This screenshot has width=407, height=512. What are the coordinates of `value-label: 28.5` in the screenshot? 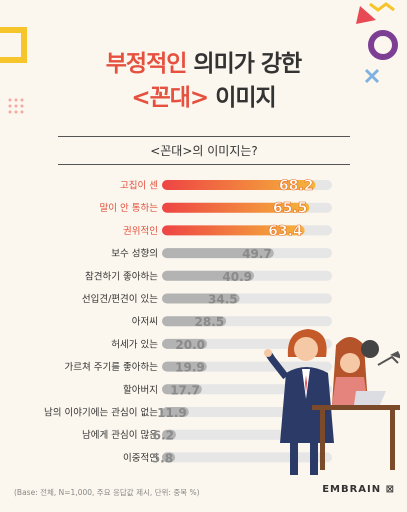 It's located at (210, 322).